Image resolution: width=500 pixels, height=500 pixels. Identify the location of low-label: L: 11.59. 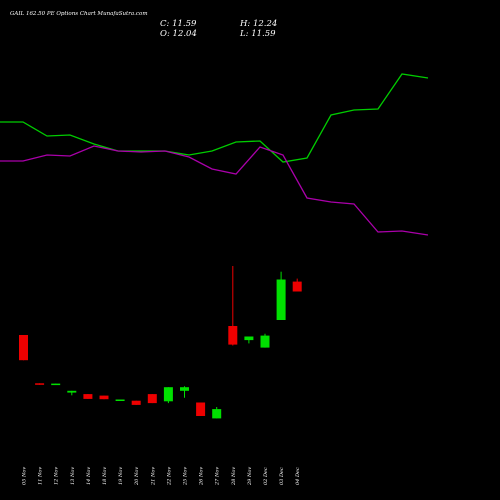
(257, 34).